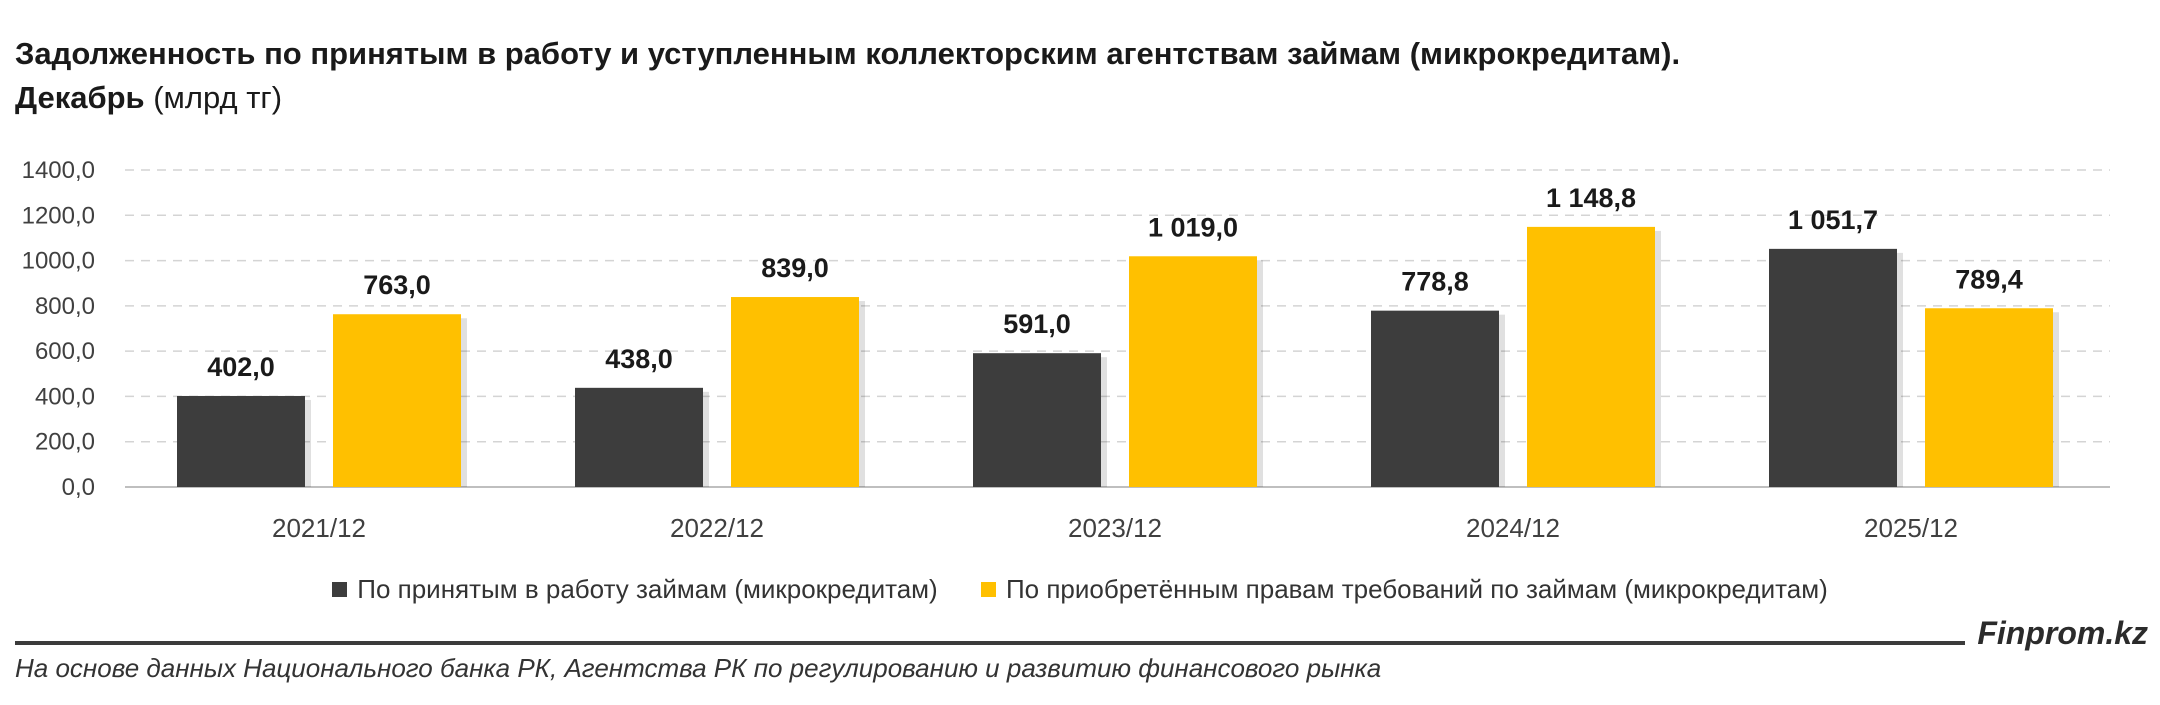 The image size is (2160, 705). I want to click on data-label: 1 019,0, so click(1193, 227).